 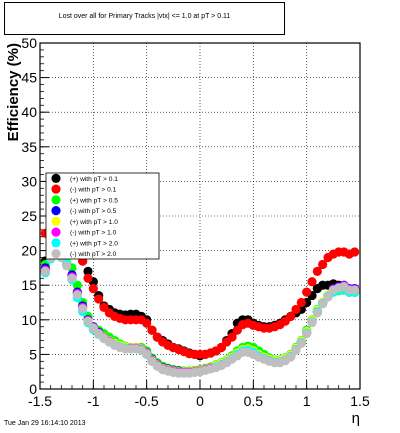 What do you see at coordinates (45, 423) in the screenshot?
I see `footer-timestamp: Tue Jan 29 16:14:10 2013` at bounding box center [45, 423].